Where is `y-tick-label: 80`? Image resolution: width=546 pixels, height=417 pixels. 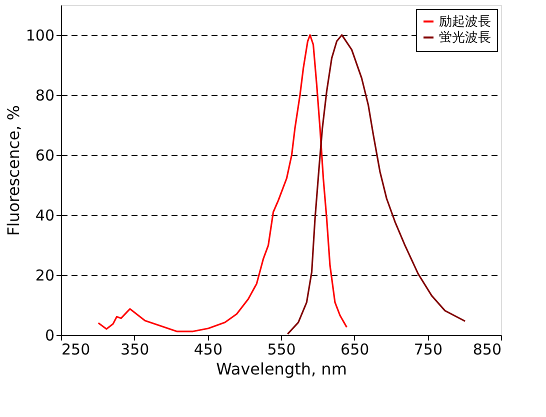
y-tick-label: 80 is located at coordinates (44, 95).